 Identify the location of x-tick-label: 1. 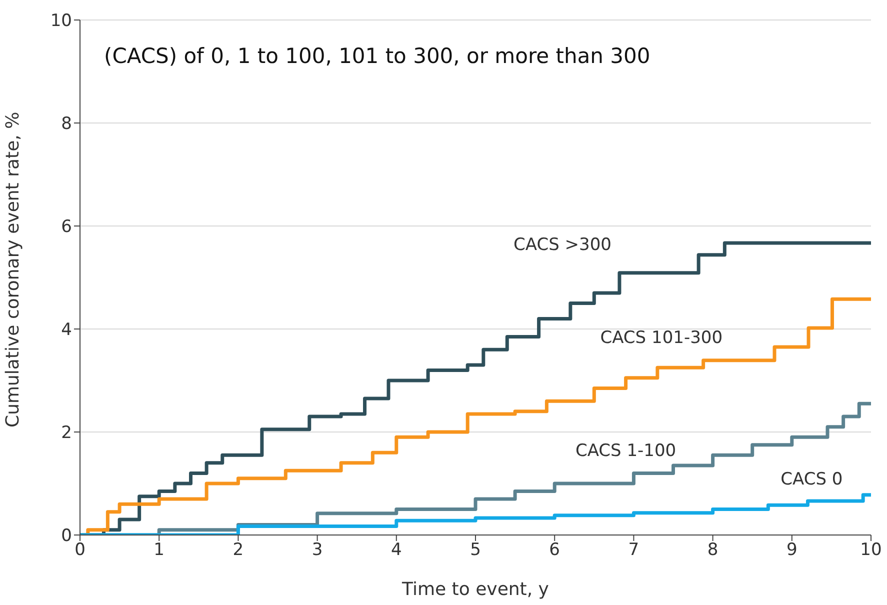
(159, 550).